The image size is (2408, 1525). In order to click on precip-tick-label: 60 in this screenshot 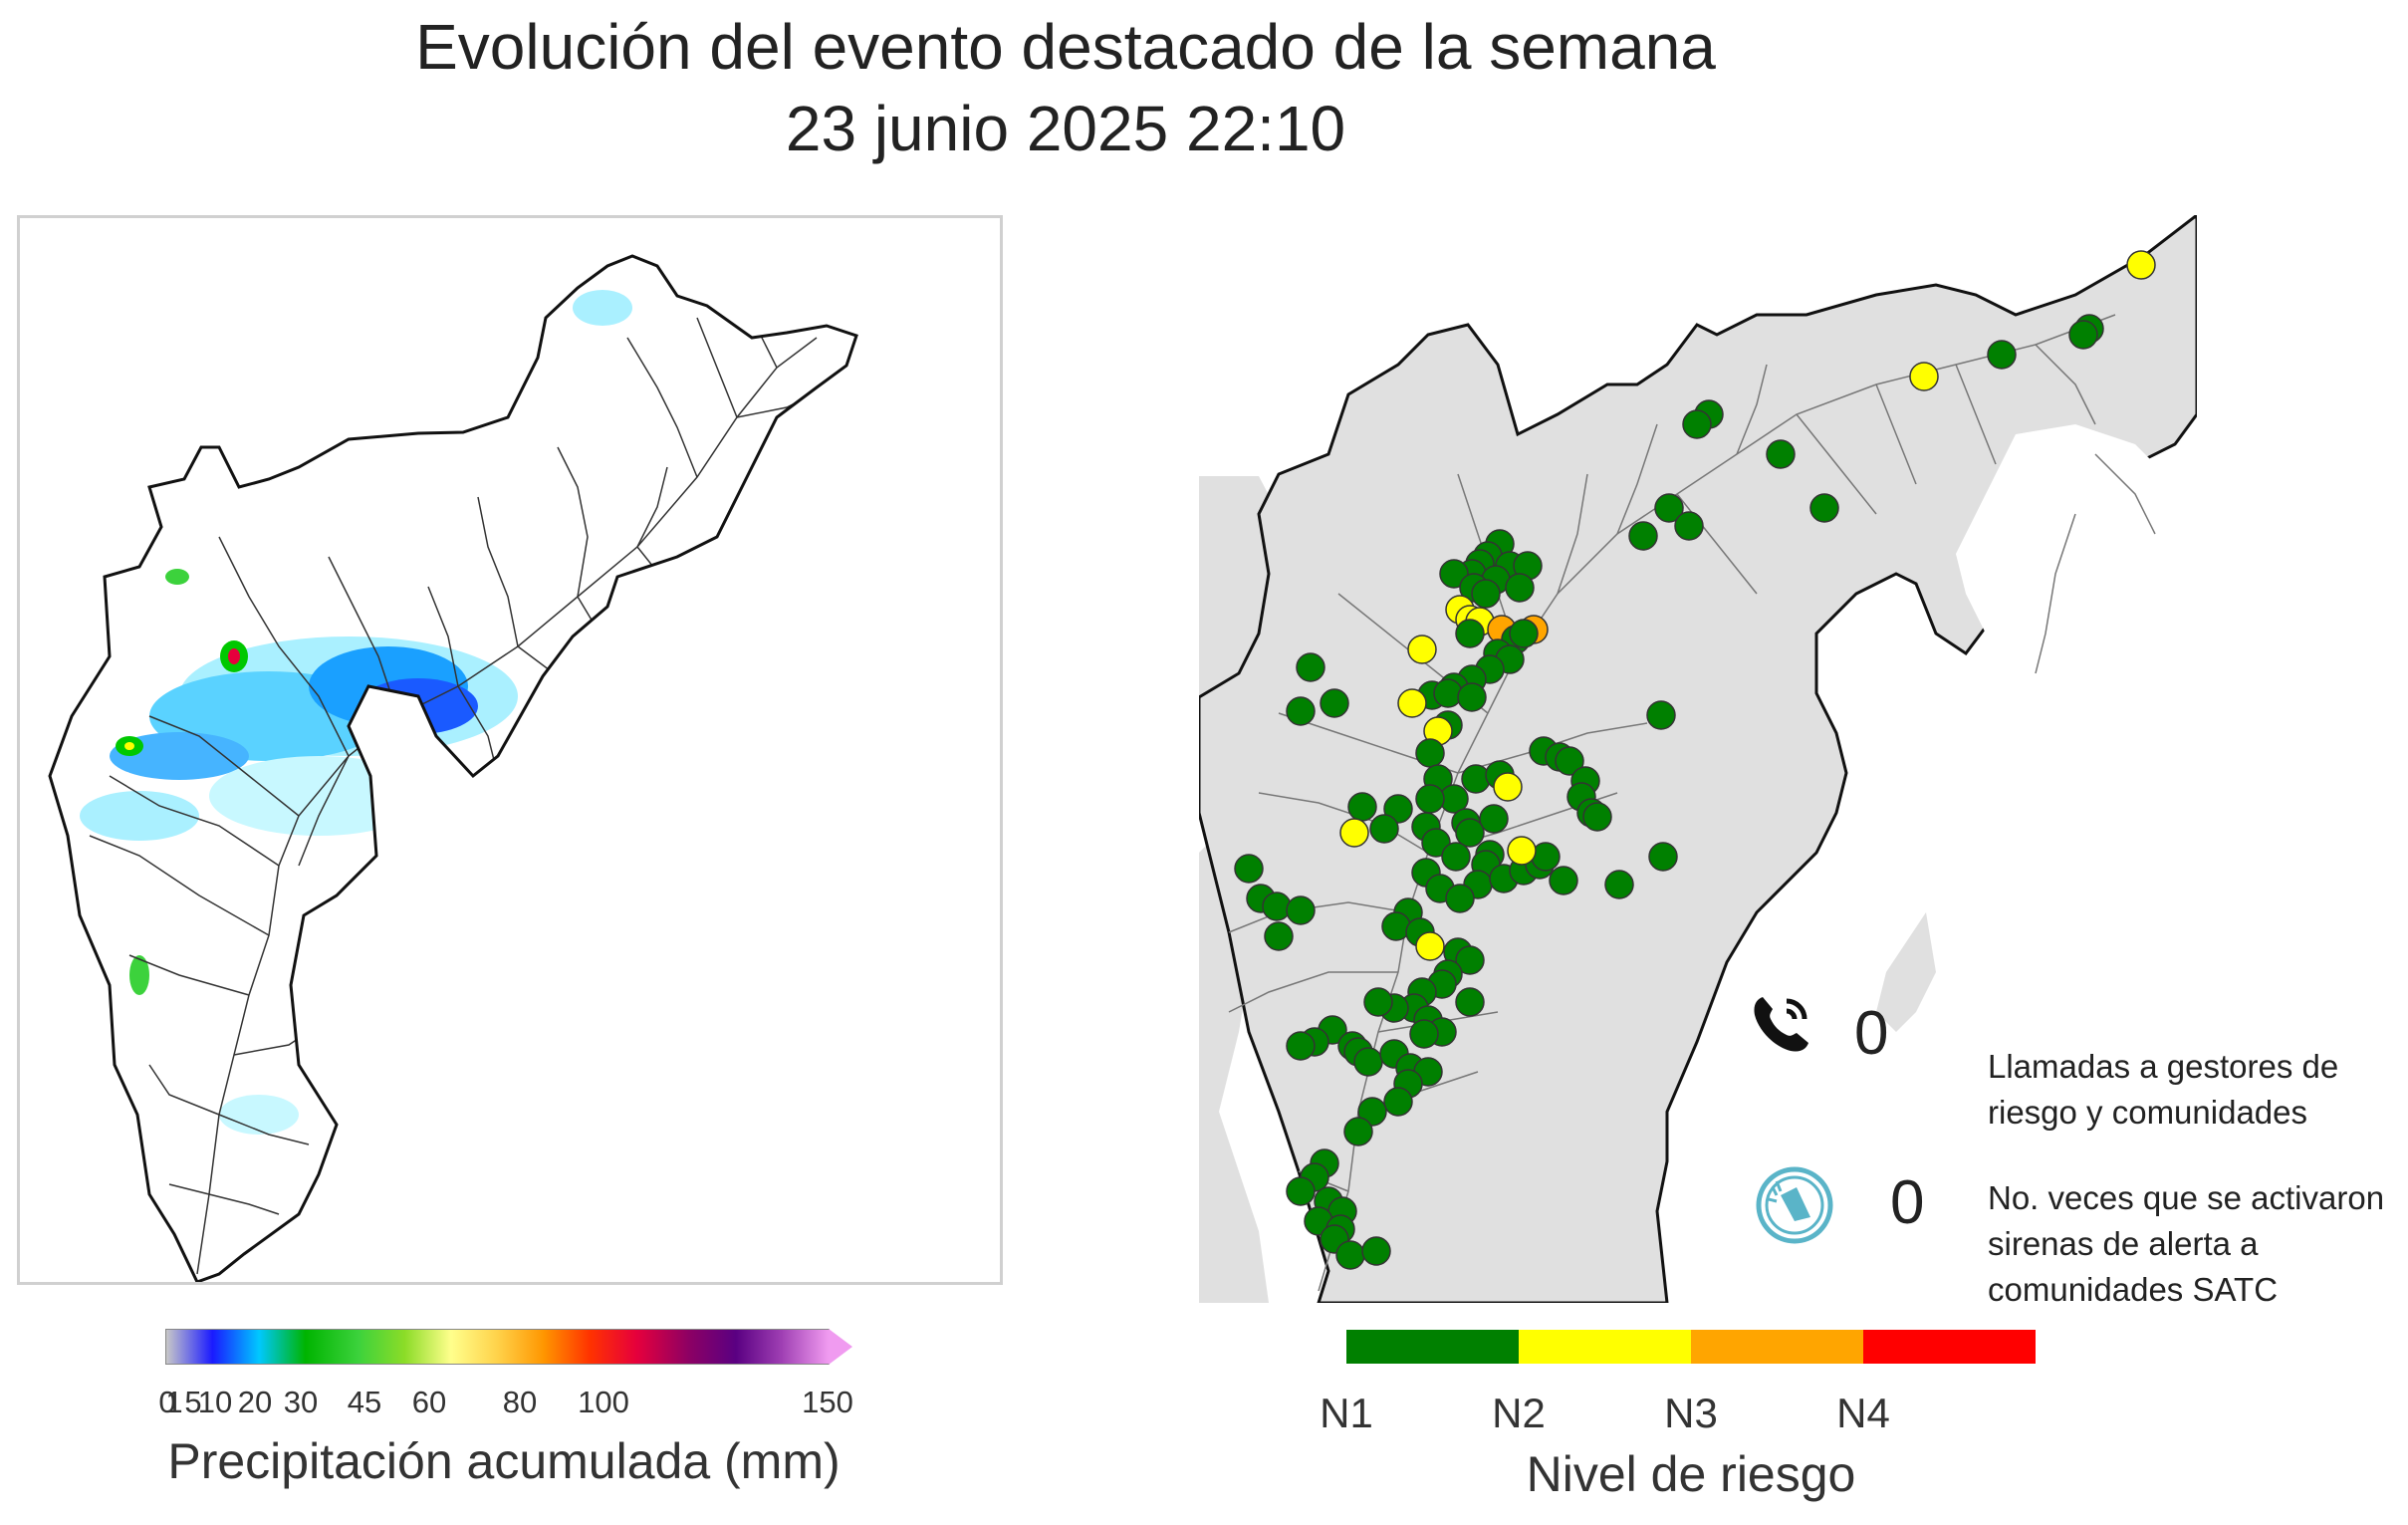, I will do `click(429, 1402)`.